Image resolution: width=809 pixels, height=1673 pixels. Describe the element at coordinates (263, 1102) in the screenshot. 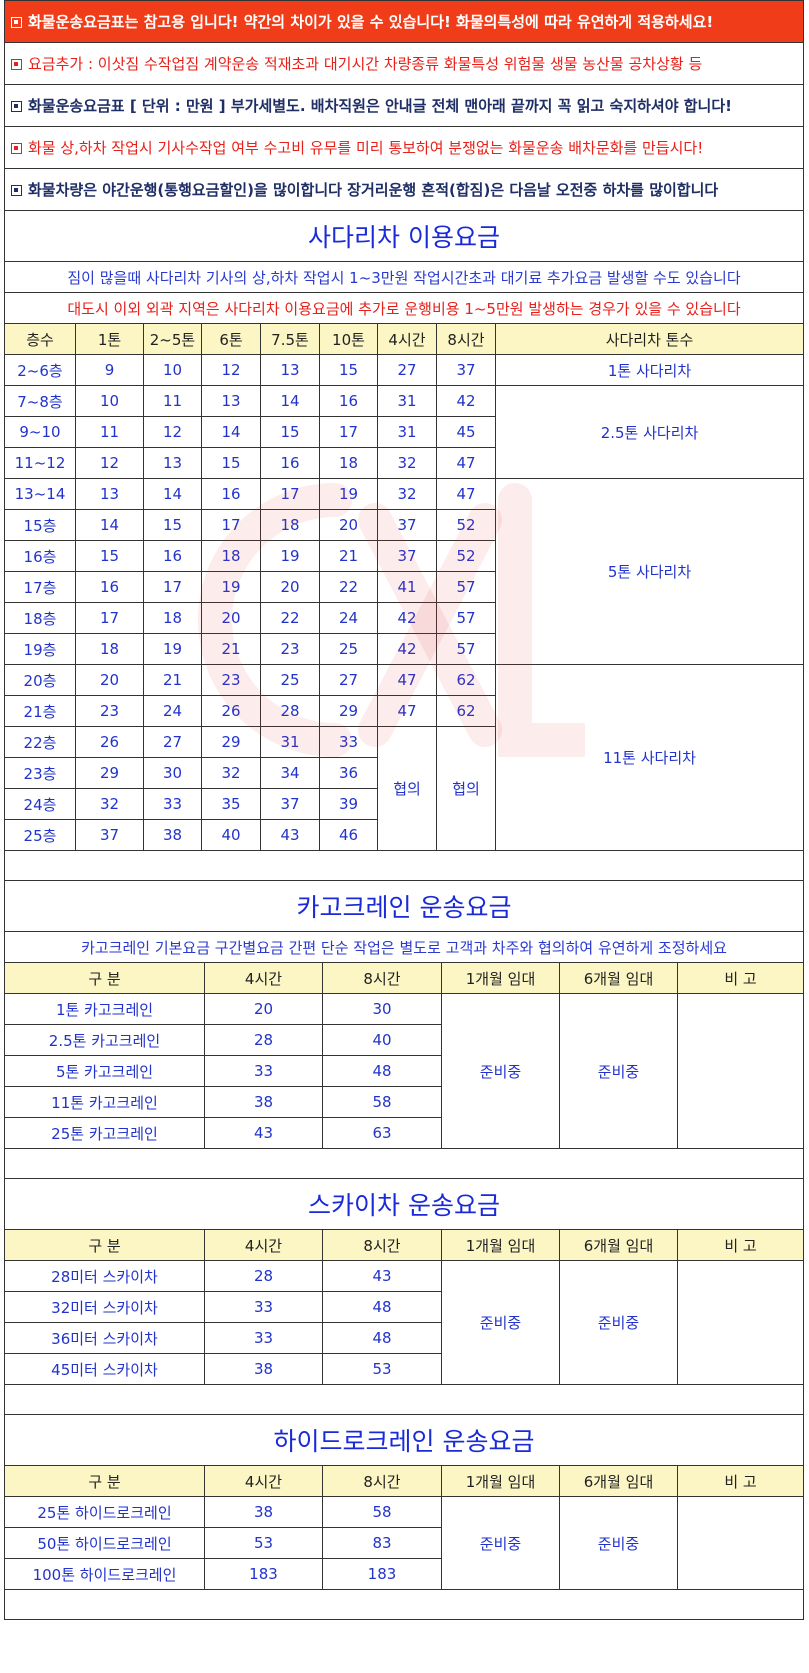

I see `fee-cell: 38` at that location.